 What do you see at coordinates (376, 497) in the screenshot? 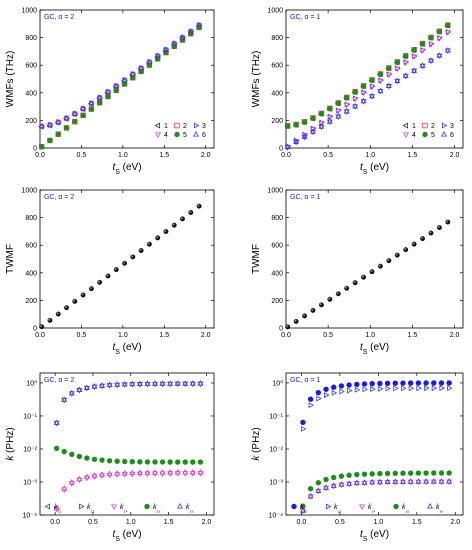
I see `series-k14` at bounding box center [376, 497].